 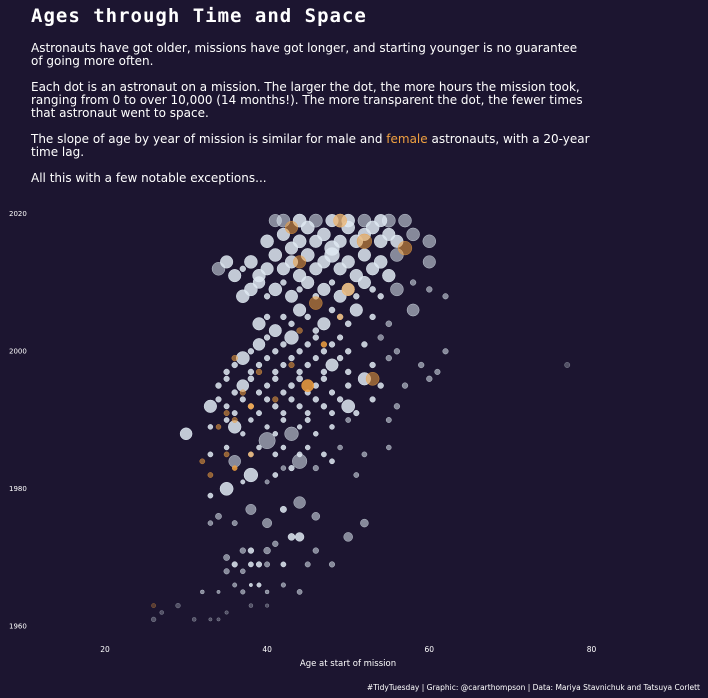 I want to click on x-tick-label: 40, so click(x=267, y=649).